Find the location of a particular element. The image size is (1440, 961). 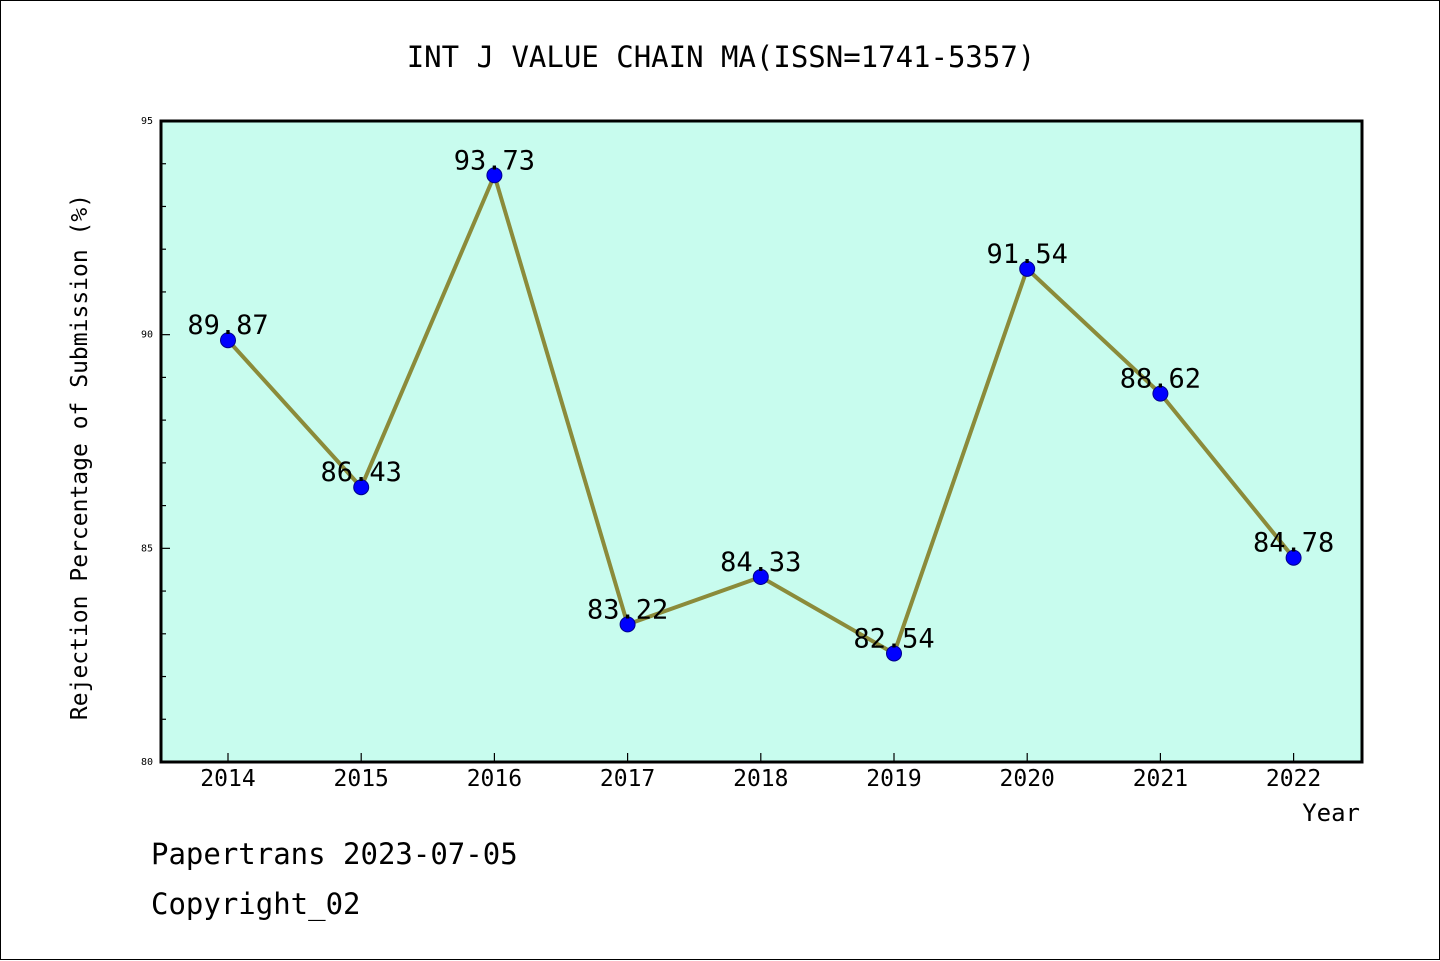

data-label: 84.78 is located at coordinates (1293, 543).